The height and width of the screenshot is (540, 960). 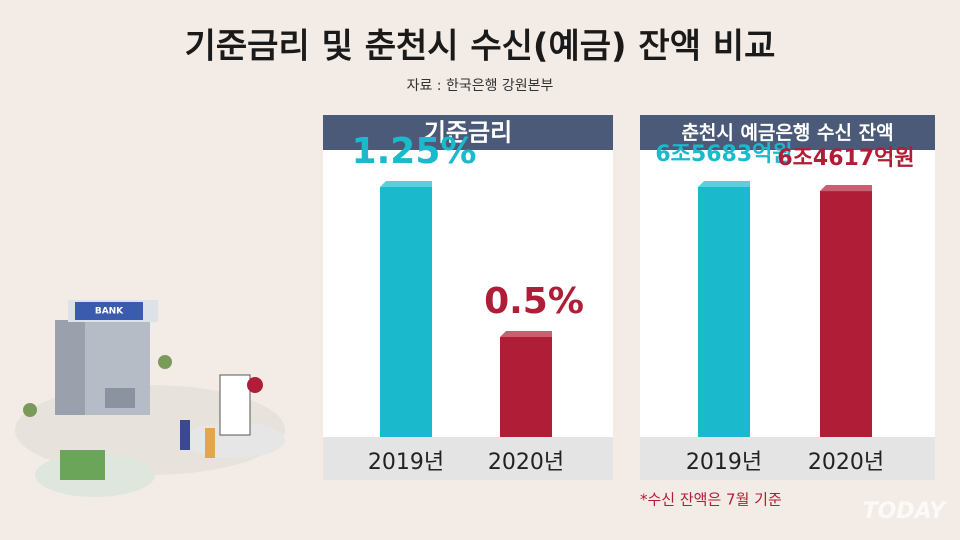 What do you see at coordinates (150, 398) in the screenshot?
I see `illustration: BANK` at bounding box center [150, 398].